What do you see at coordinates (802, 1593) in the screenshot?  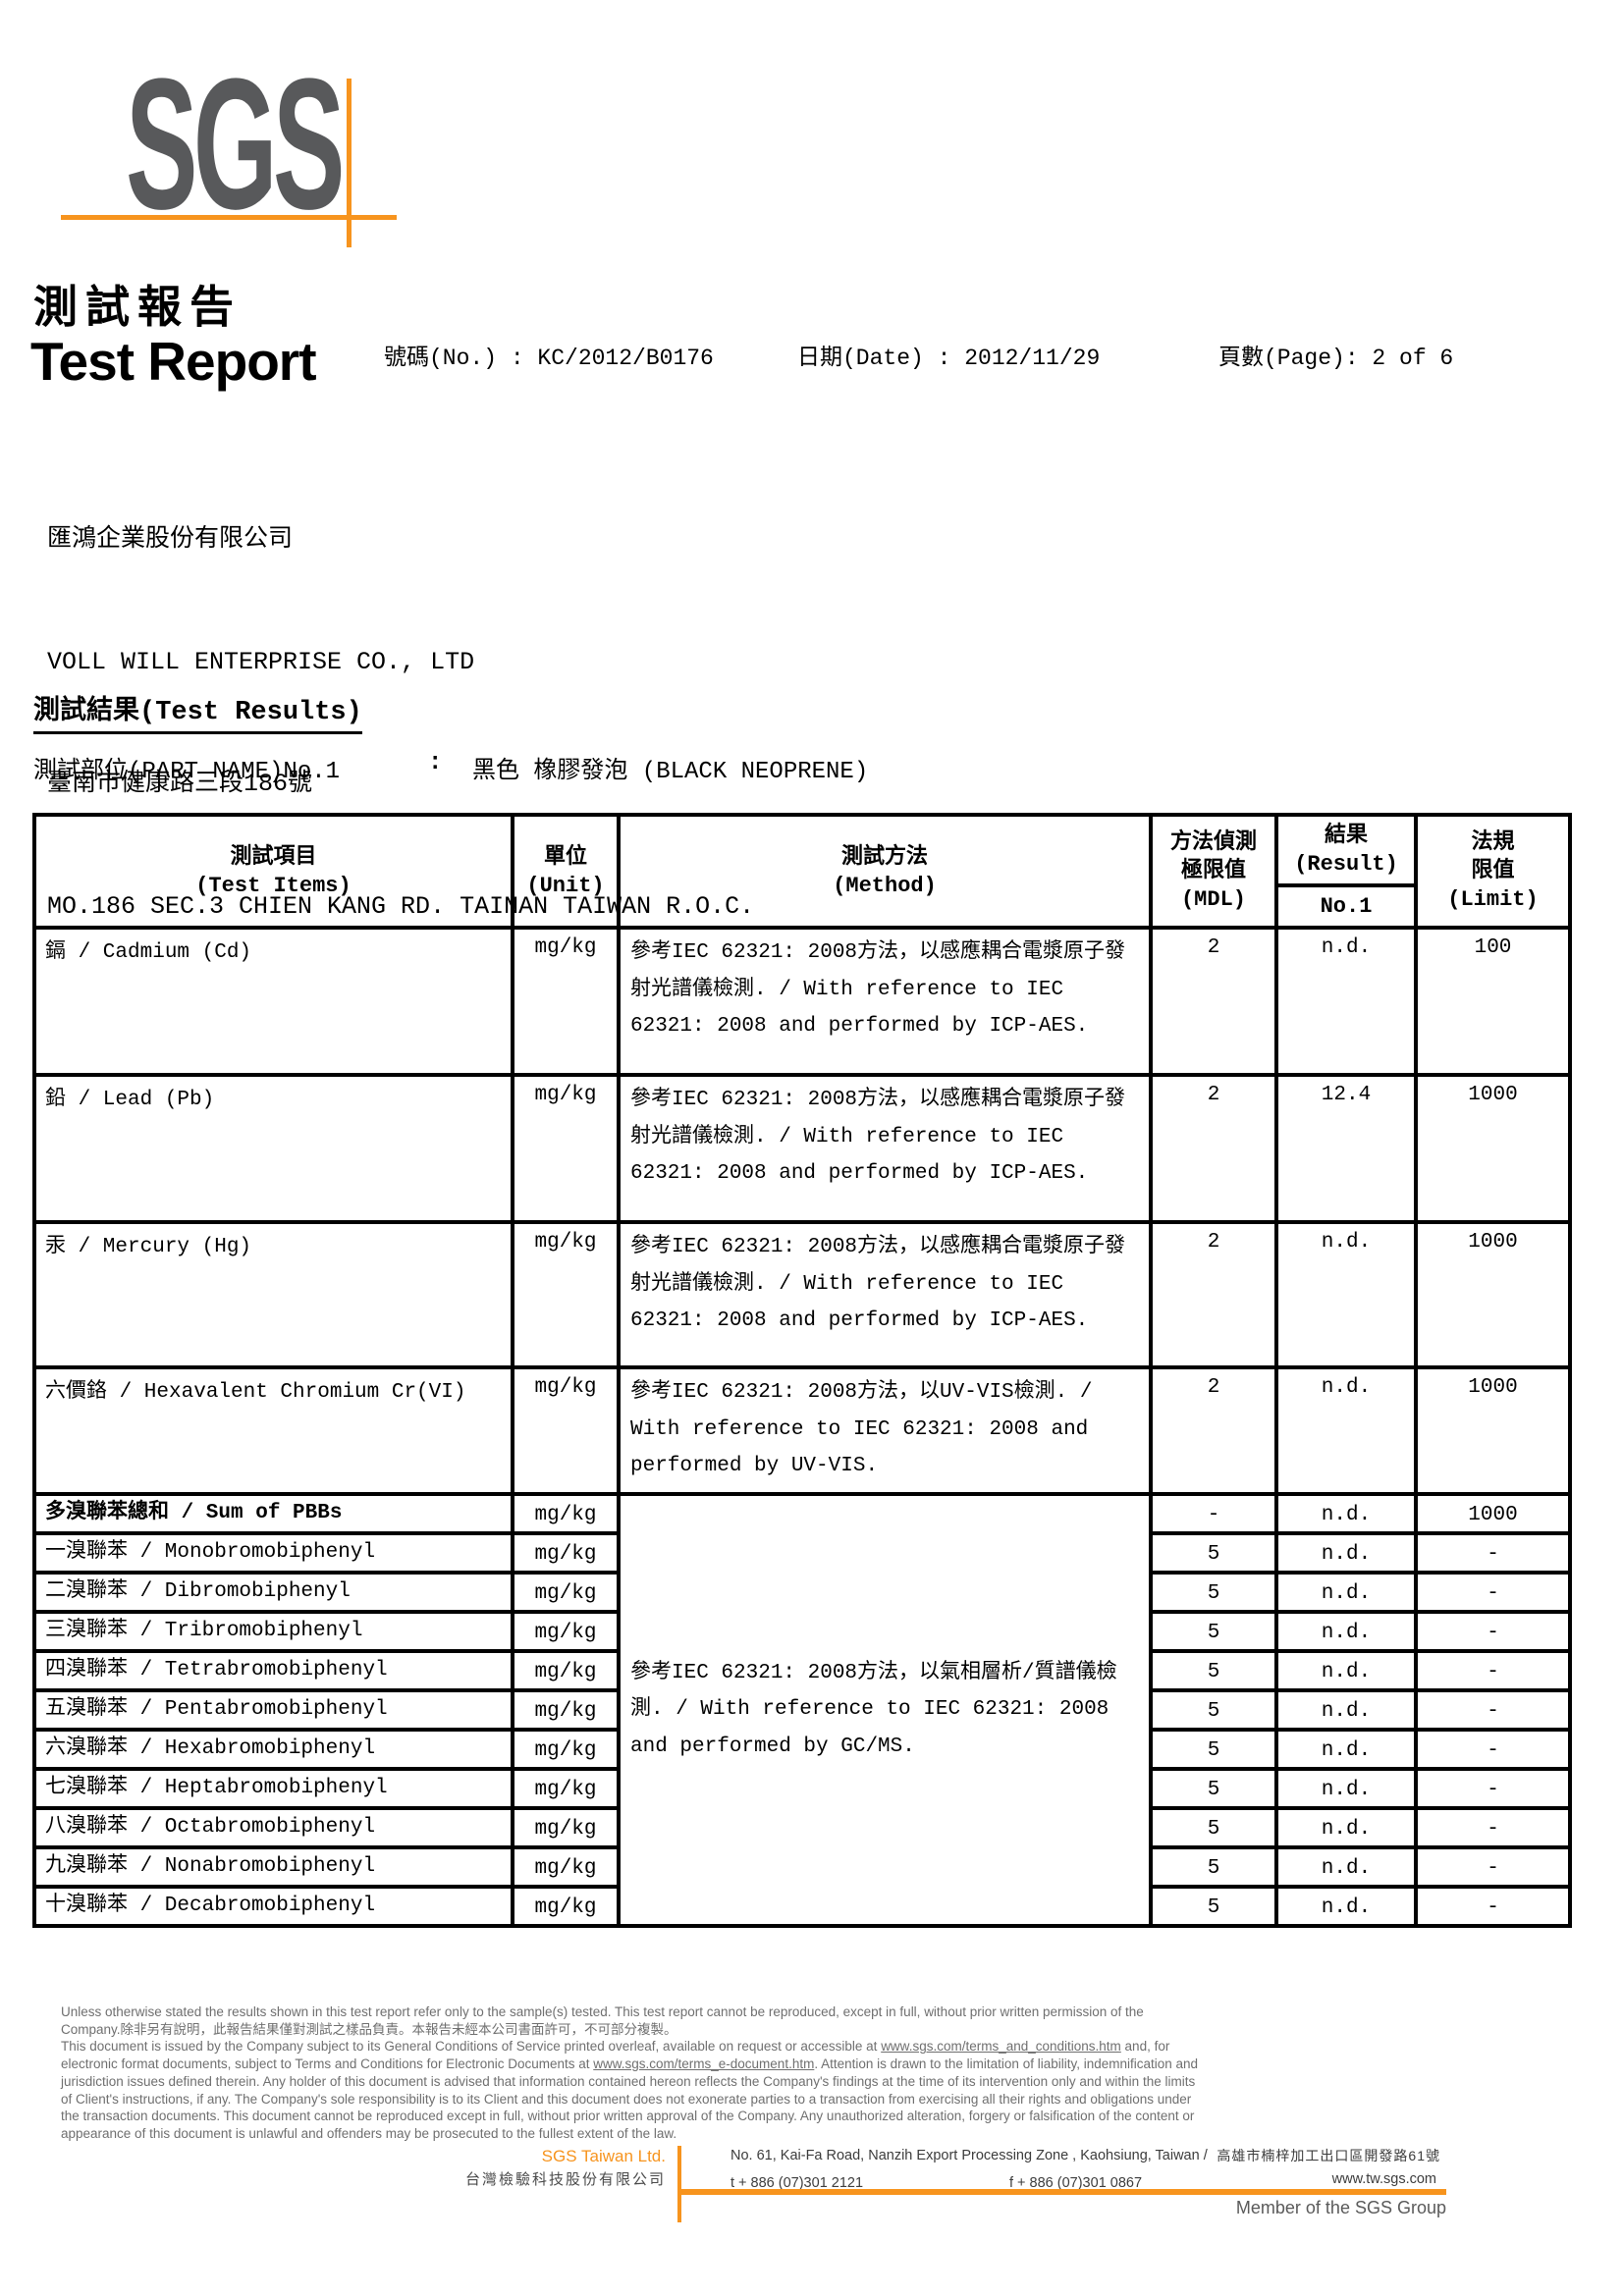 I see `table-row-dibromobiphenyl: 二溴聯苯 / Dibromobiphenyl mg/kg 5 n.d. -` at bounding box center [802, 1593].